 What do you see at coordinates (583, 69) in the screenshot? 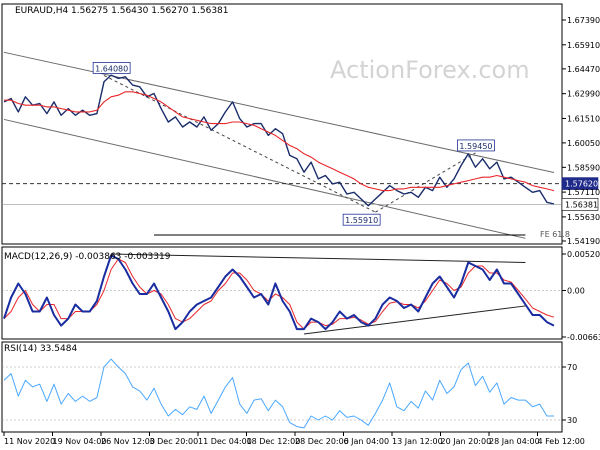
I see `price-tick-label: 1.64470` at bounding box center [583, 69].